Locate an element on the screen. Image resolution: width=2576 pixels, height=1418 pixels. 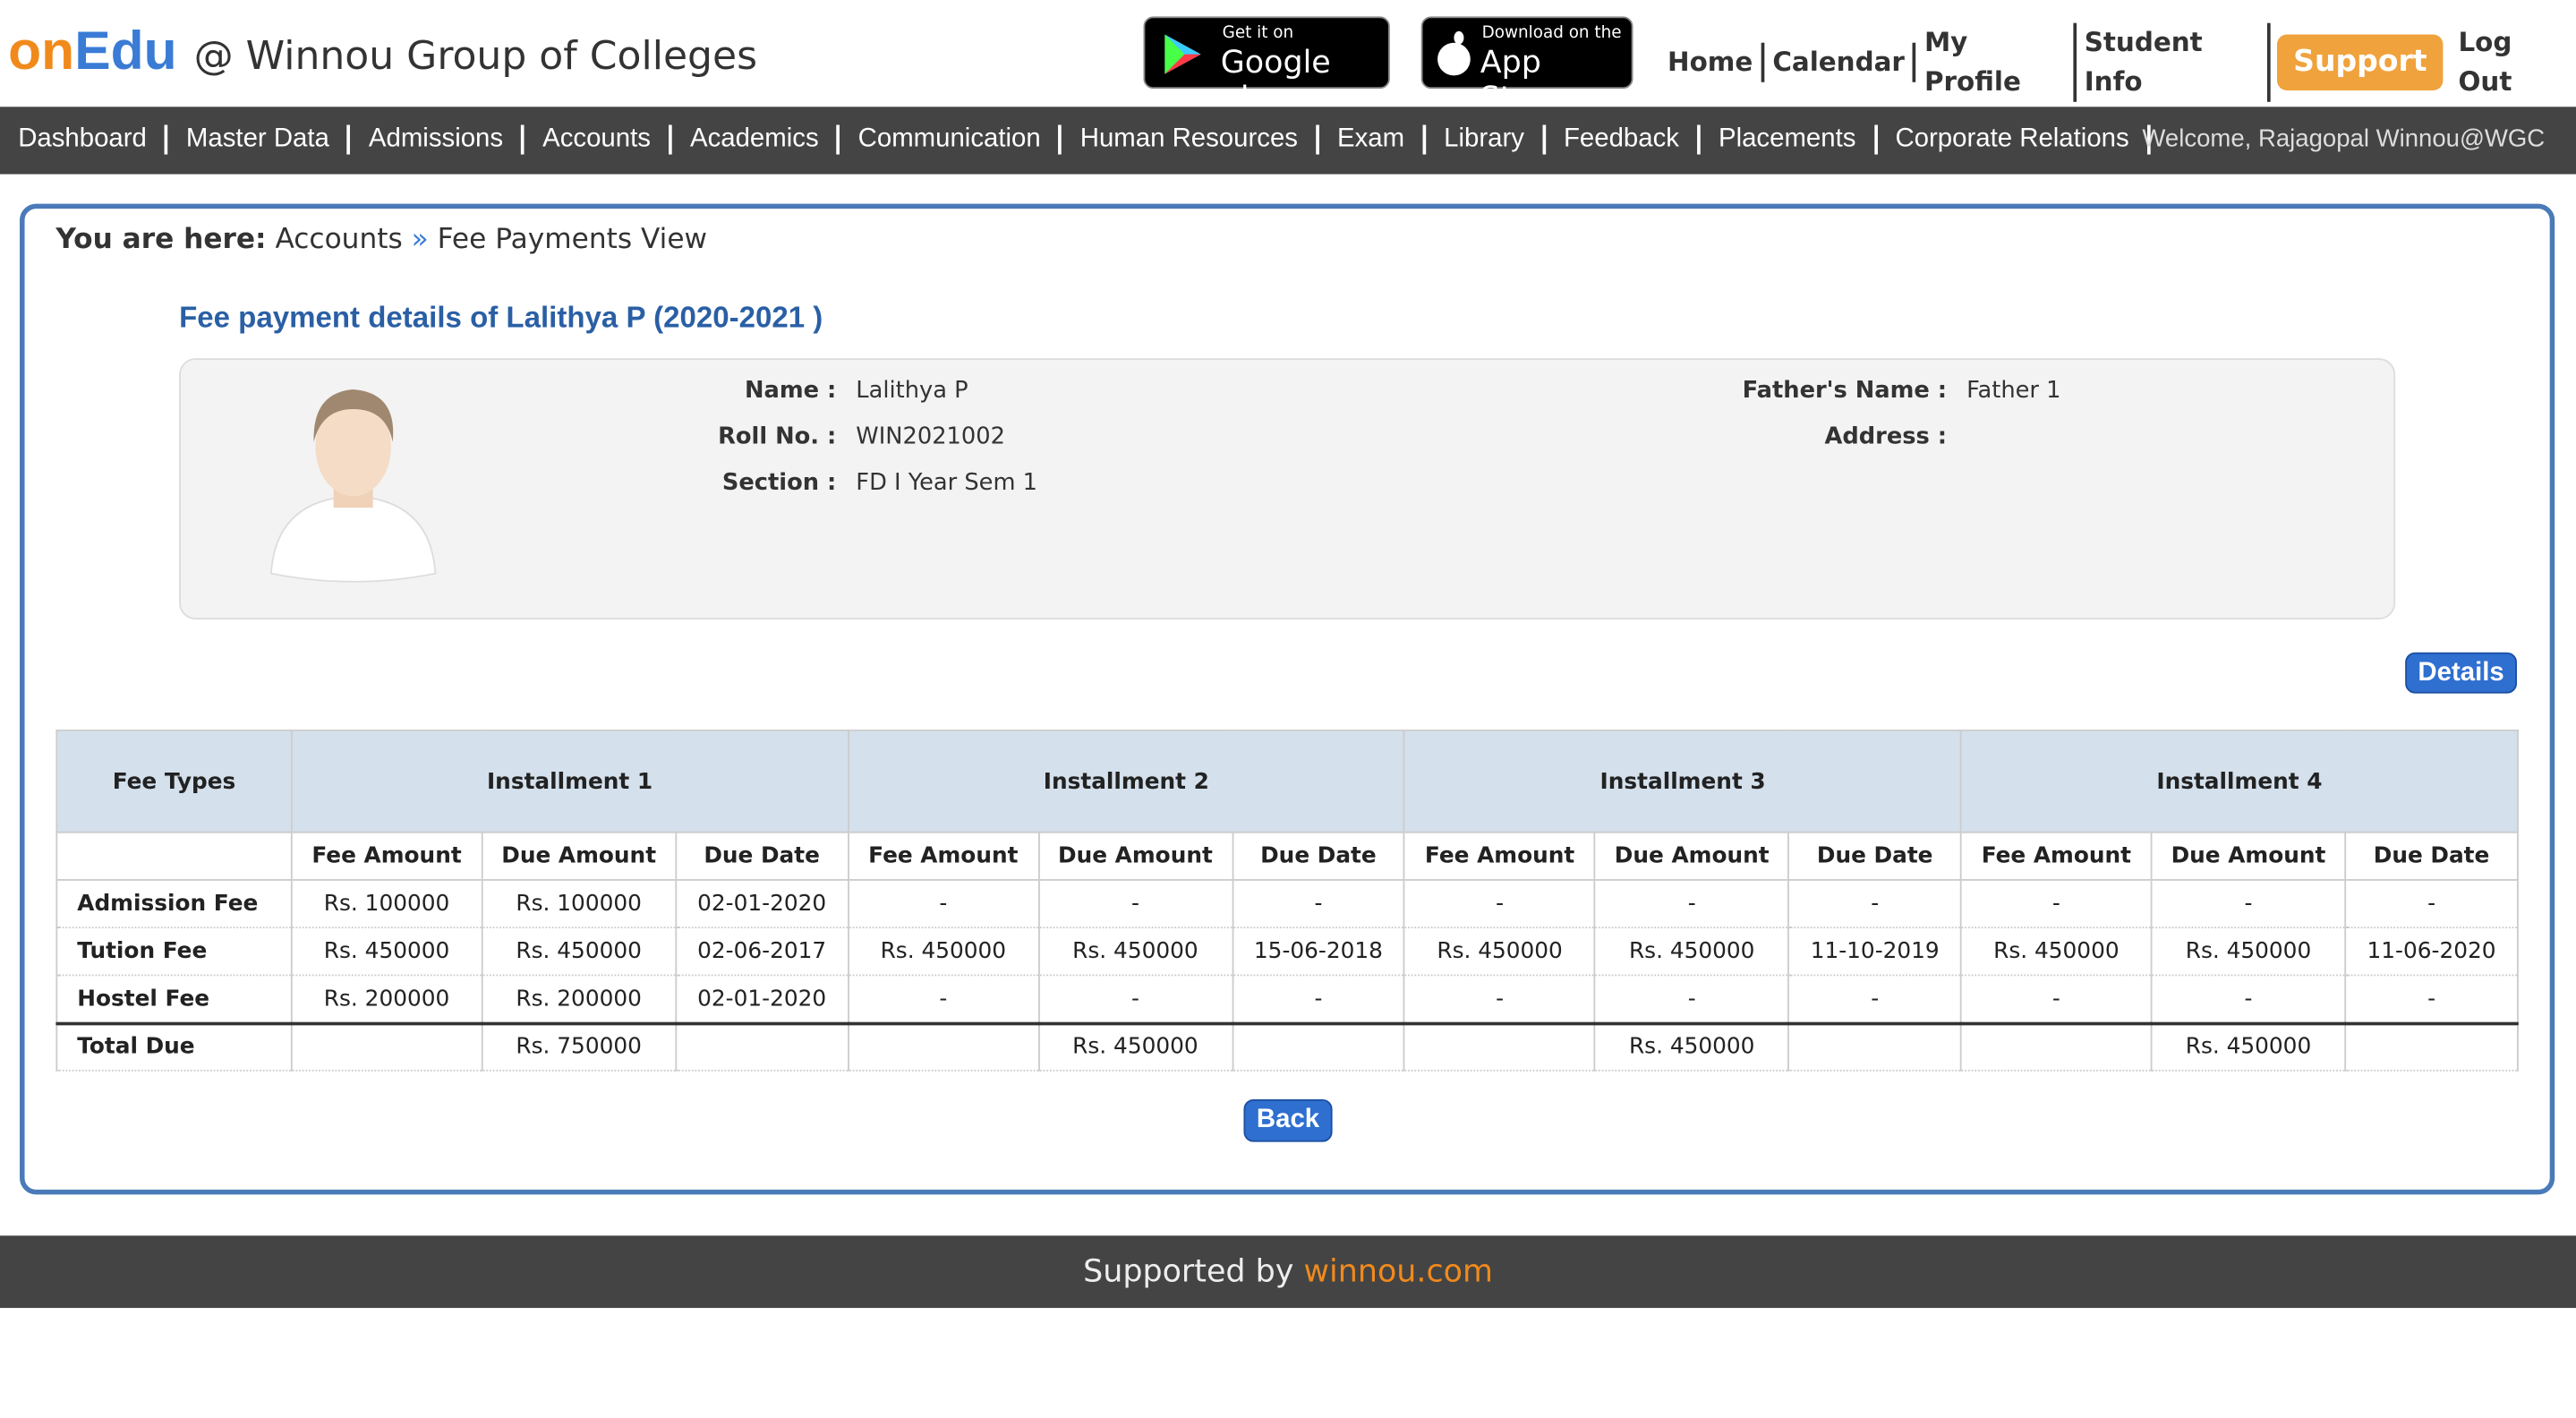
top-link: My Profile is located at coordinates (1996, 62).